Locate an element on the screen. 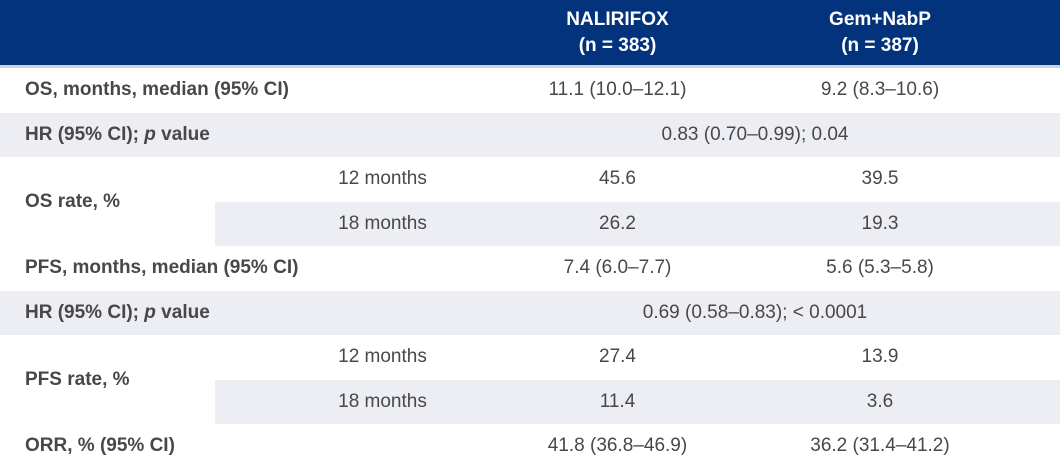 The width and height of the screenshot is (1060, 469). hazard-ratio-value: 0.69 (0.58–0.83); < 0.0001 is located at coordinates (770, 312).